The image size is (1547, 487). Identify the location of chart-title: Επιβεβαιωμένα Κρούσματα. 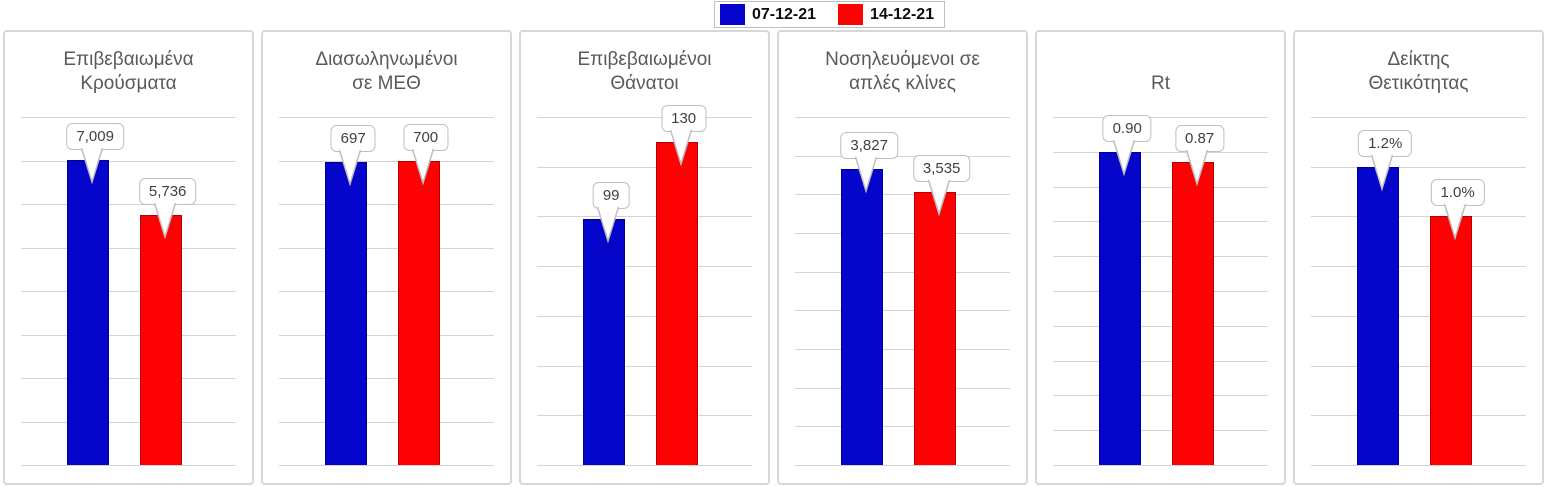
(128, 71).